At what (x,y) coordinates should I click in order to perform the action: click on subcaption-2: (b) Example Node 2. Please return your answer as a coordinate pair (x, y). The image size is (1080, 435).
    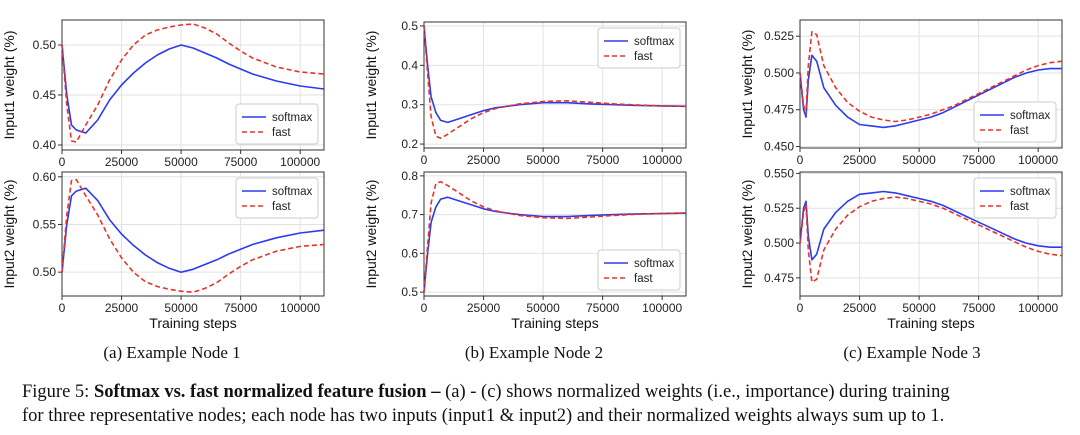
    Looking at the image, I should click on (534, 352).